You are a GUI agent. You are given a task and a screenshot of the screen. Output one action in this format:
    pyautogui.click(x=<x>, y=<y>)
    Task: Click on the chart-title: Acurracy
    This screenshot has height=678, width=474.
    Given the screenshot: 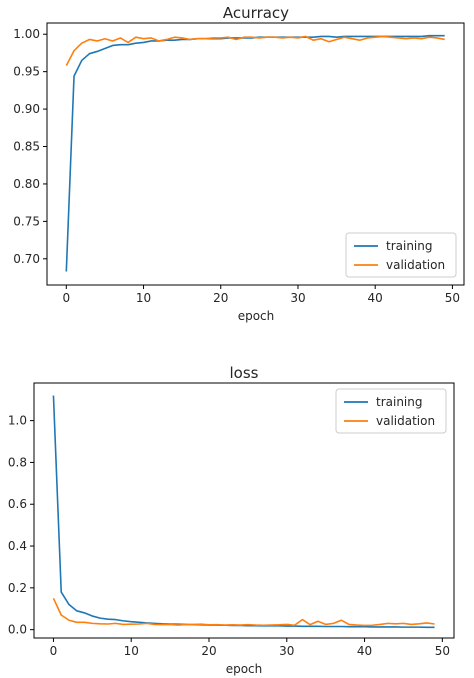 What is the action you would take?
    pyautogui.click(x=256, y=13)
    